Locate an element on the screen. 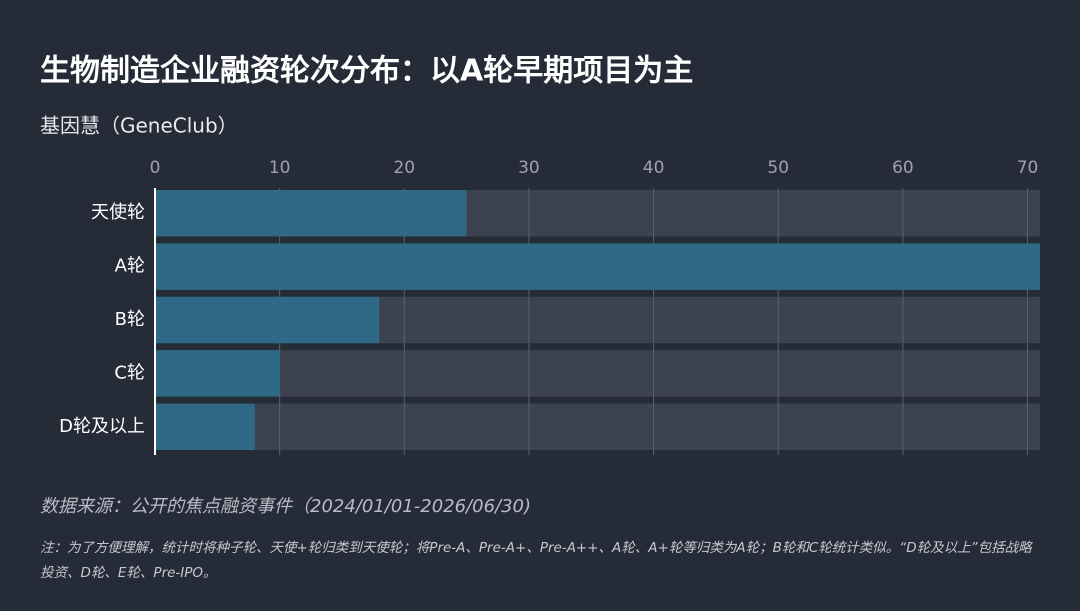 This screenshot has height=611, width=1080. y-tick-label: D轮及以上 is located at coordinates (102, 426).